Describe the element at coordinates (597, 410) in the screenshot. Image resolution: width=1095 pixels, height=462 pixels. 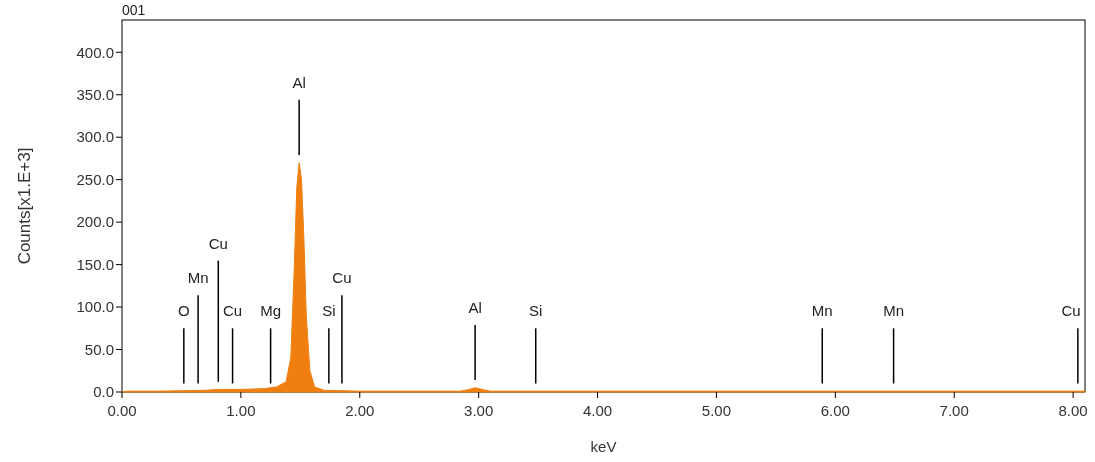
I see `x-tick-label: 4.00` at that location.